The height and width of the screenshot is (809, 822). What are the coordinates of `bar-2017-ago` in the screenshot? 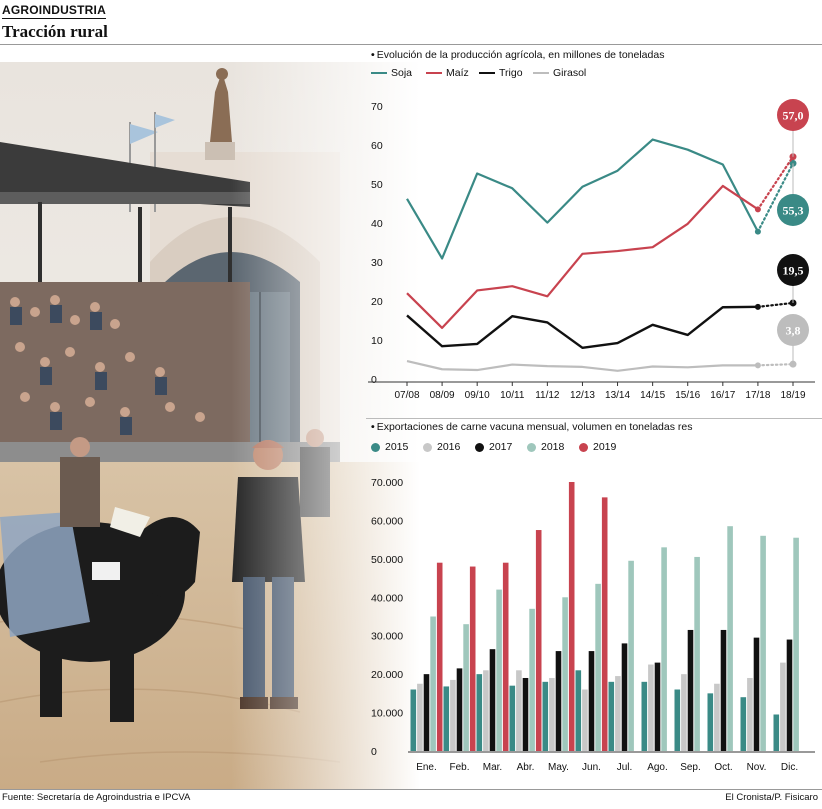 It's located at (657, 706).